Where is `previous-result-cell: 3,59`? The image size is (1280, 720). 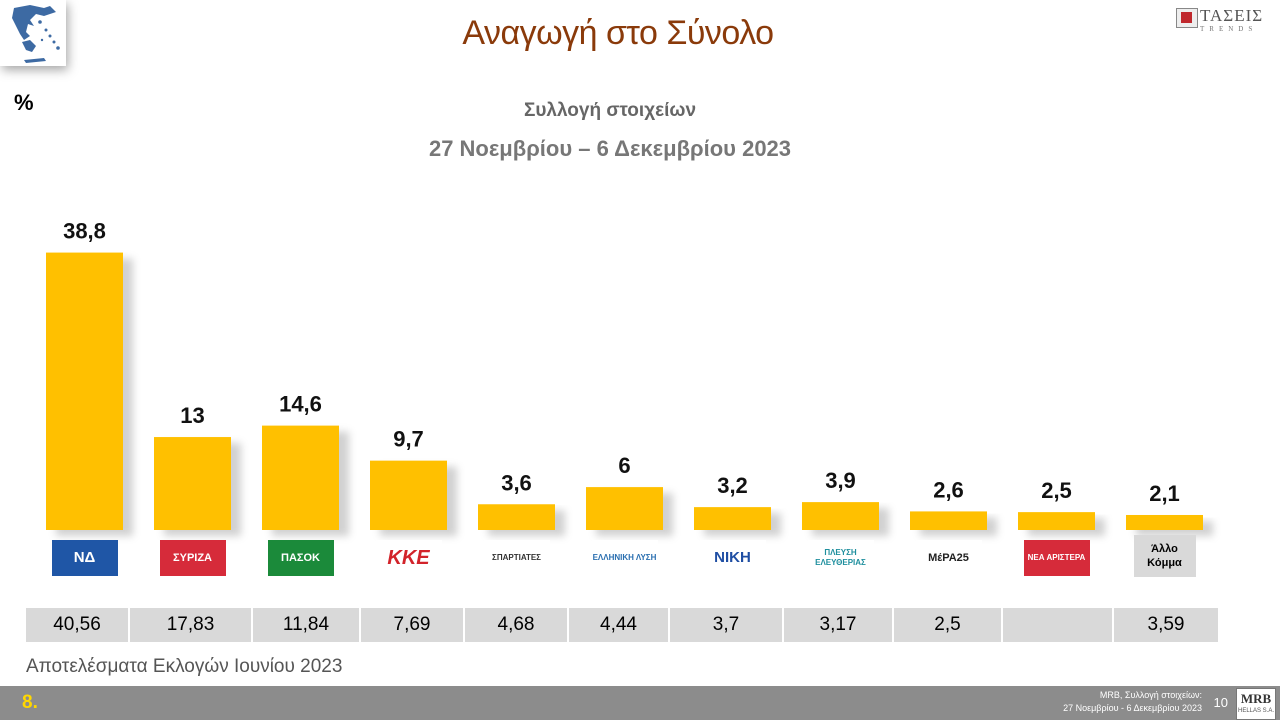
previous-result-cell: 3,59 is located at coordinates (1166, 625).